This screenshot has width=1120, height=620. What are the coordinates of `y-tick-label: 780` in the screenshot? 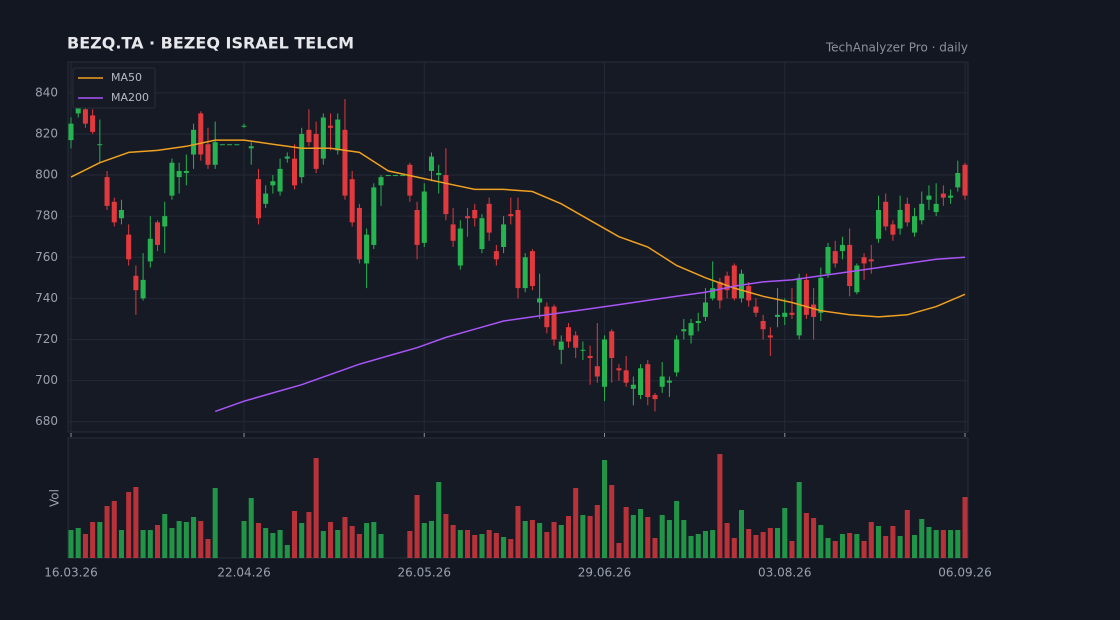 It's located at (46, 216).